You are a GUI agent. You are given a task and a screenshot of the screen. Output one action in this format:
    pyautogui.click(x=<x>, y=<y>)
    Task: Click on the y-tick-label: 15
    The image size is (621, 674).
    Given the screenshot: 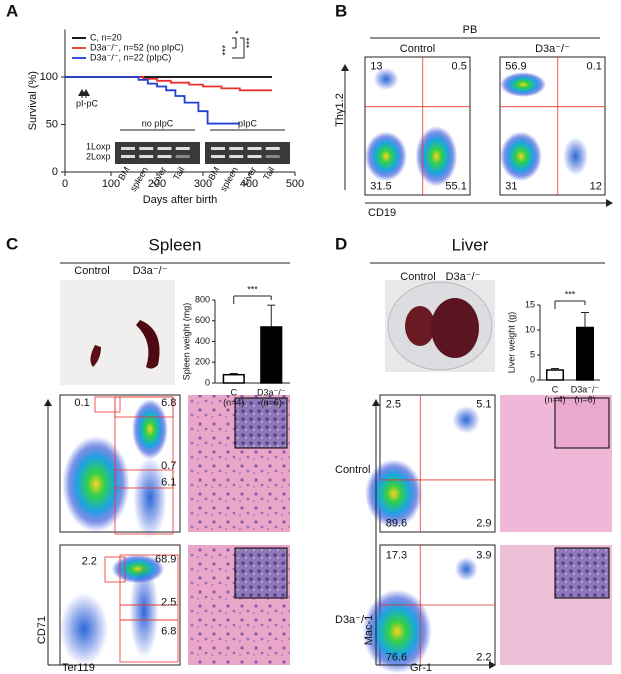 What is the action you would take?
    pyautogui.click(x=530, y=304)
    